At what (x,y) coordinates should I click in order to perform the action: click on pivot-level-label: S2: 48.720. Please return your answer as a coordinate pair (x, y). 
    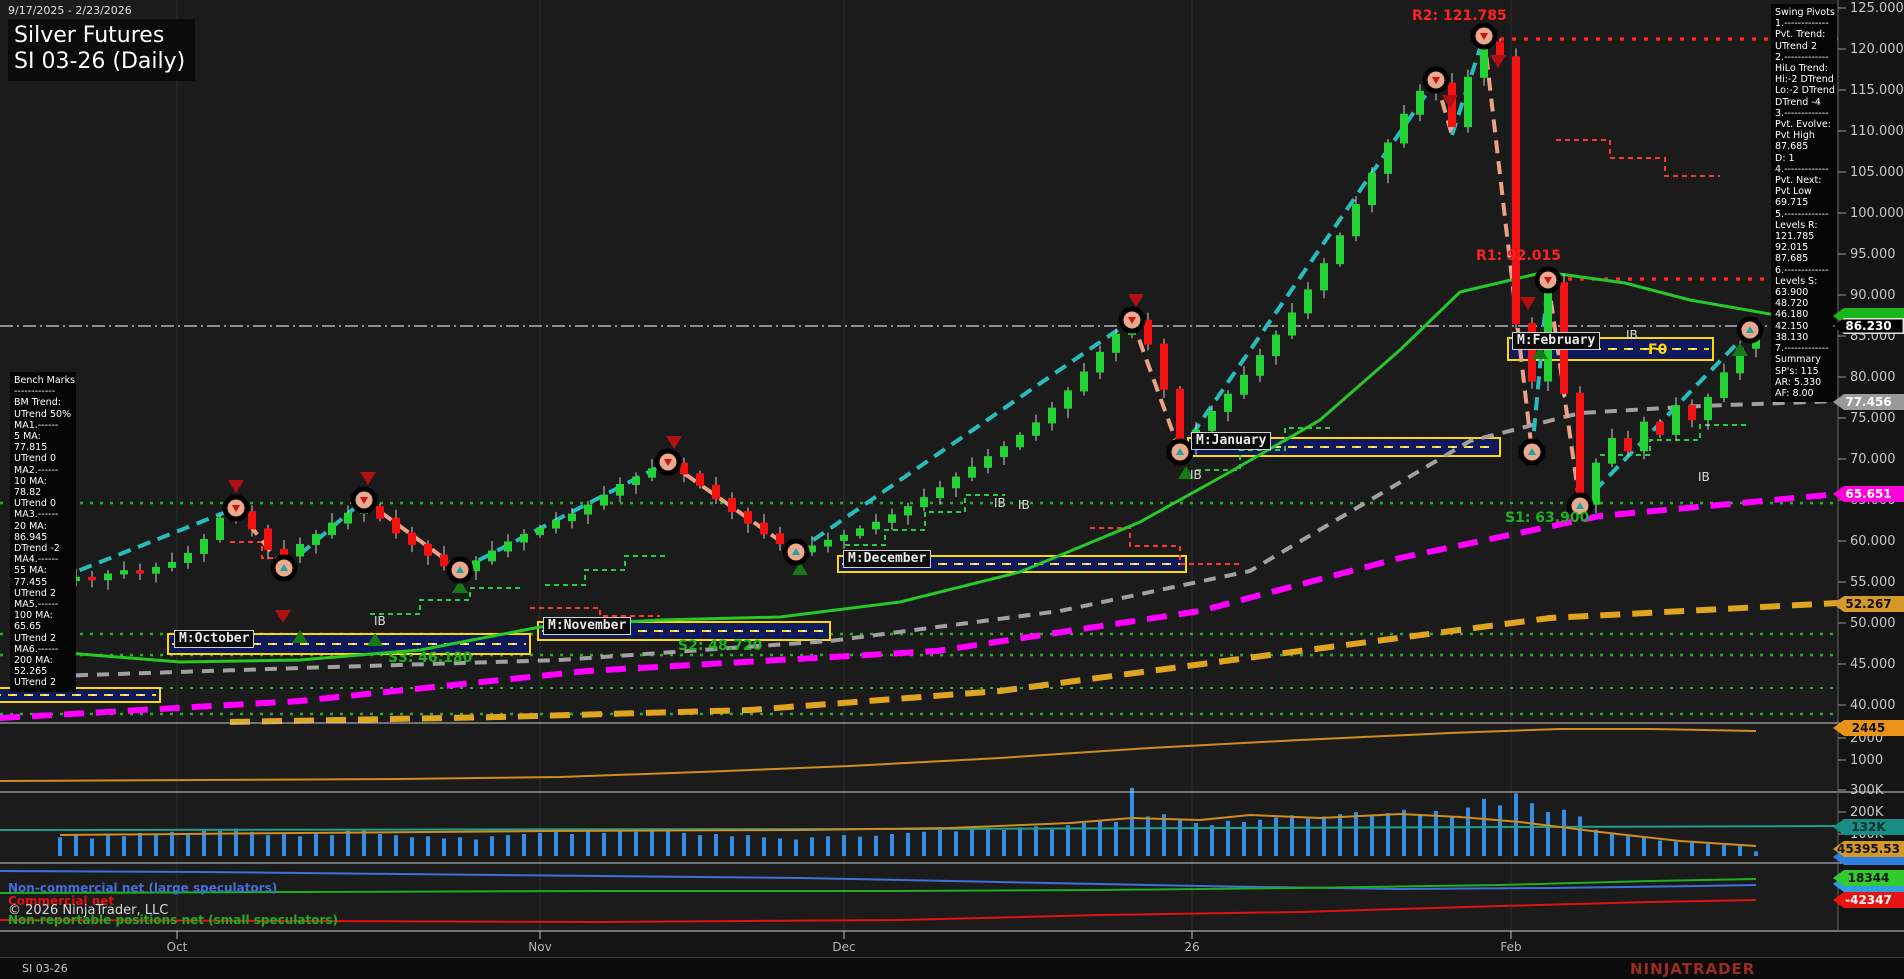
    Looking at the image, I should click on (720, 646).